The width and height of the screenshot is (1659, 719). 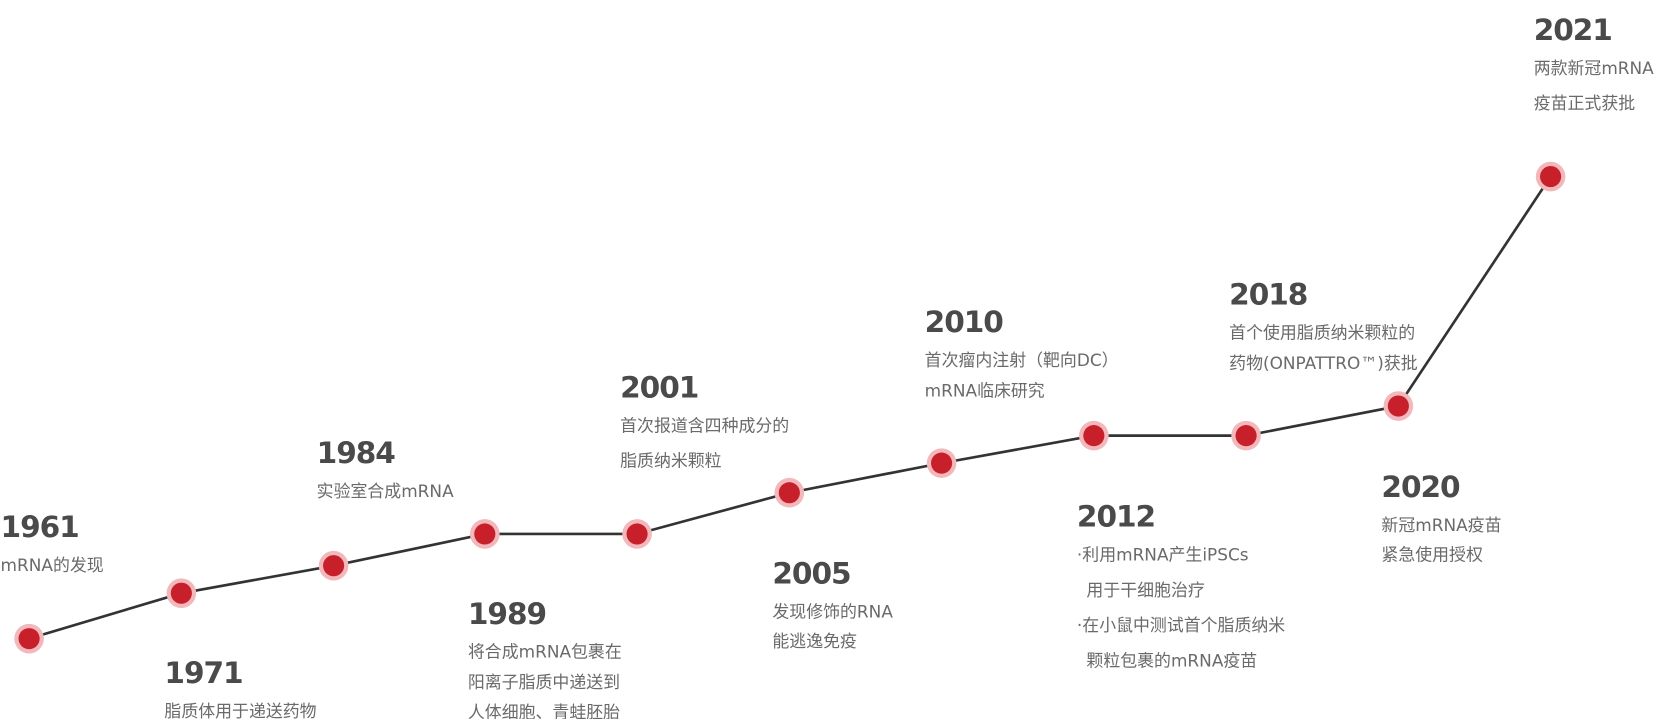 I want to click on event-text: 发现修饰的RNA, so click(x=832, y=611).